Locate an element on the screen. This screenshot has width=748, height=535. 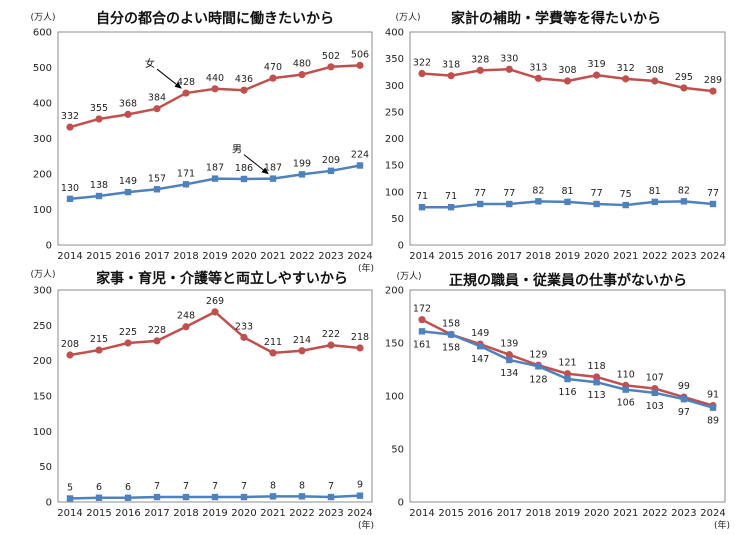
chart-title: 家計の補助・学費等を得たいから is located at coordinates (556, 18).